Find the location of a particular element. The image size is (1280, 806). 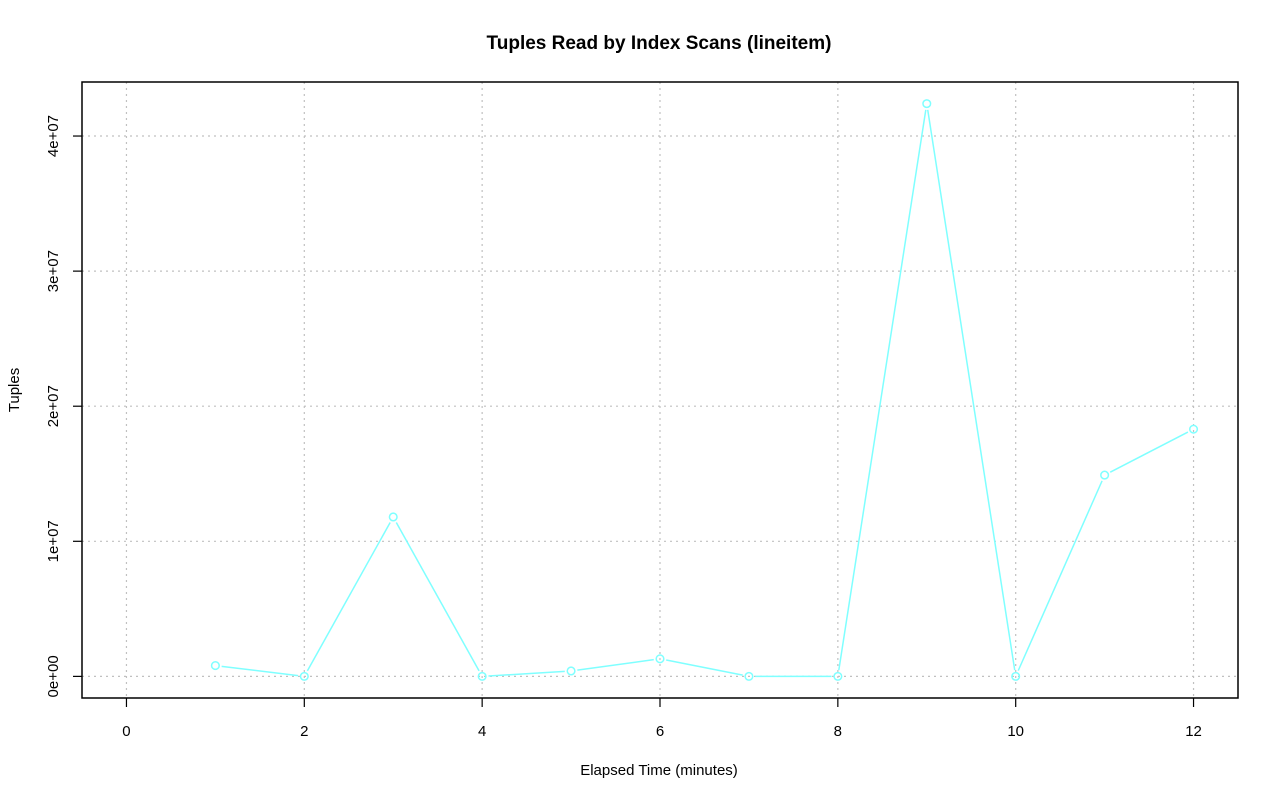

y-axis-label: Tuples is located at coordinates (14, 390).